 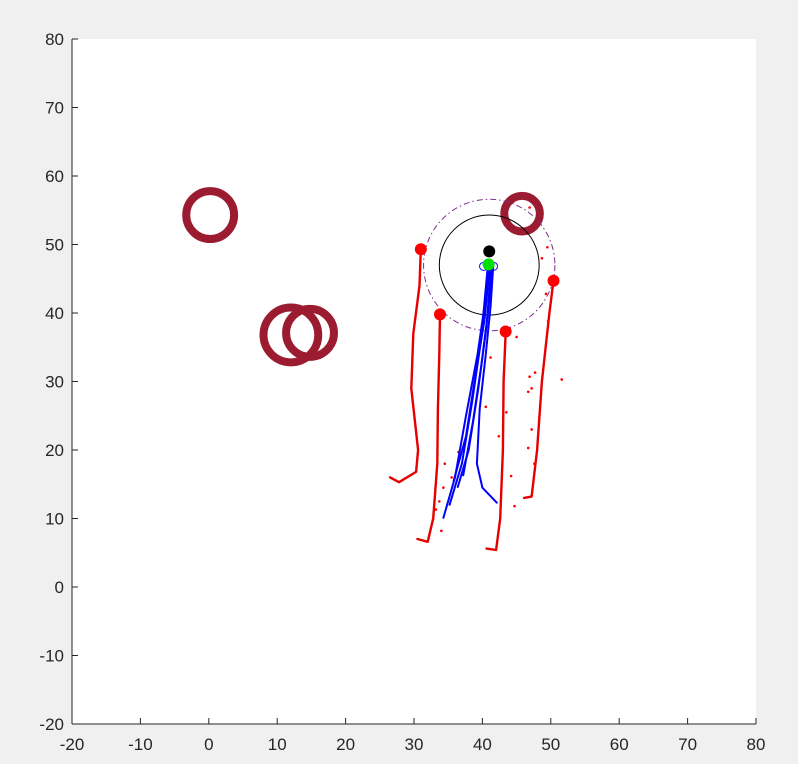 I want to click on x-tick-label: 10, so click(x=277, y=744).